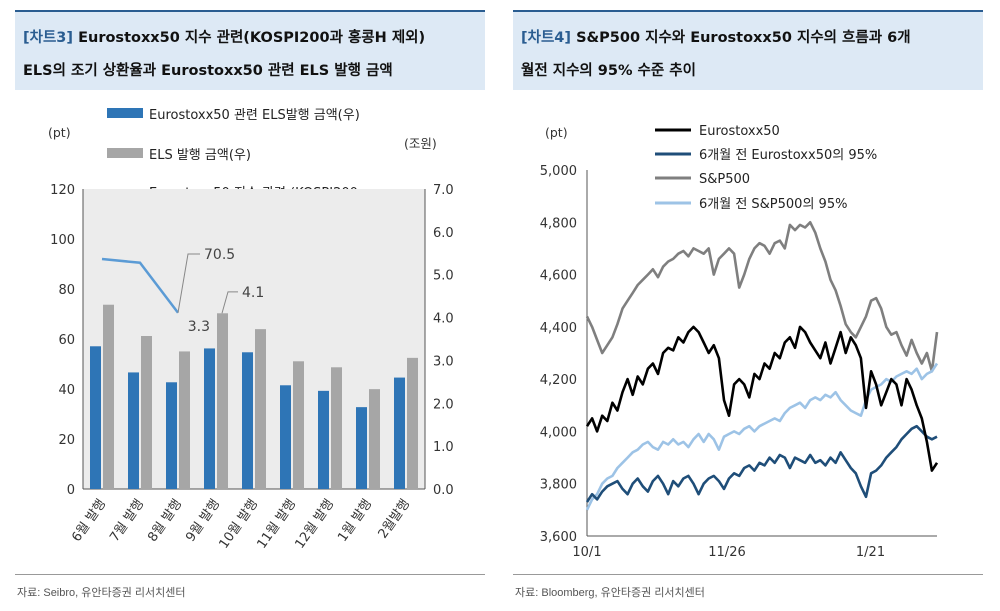 This screenshot has height=611, width=1000. Describe the element at coordinates (66, 390) in the screenshot. I see `y-left-tick: 40` at that location.